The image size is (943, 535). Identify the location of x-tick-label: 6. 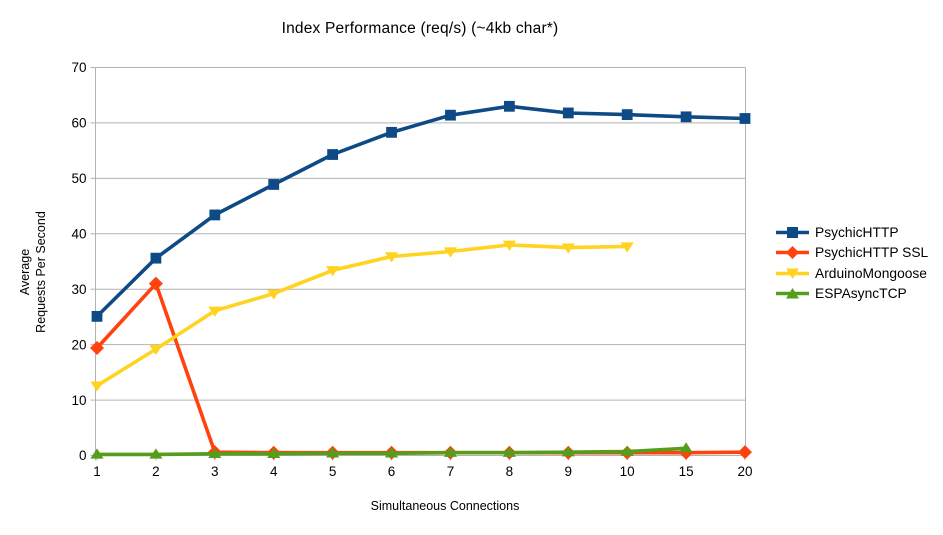
(392, 471).